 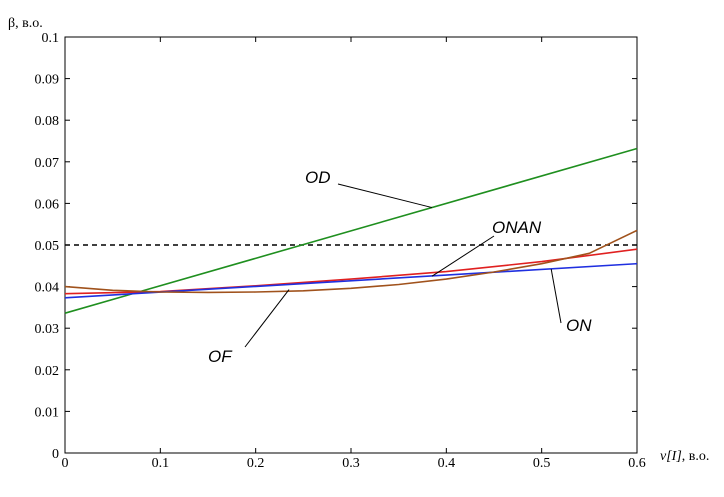 What do you see at coordinates (47, 163) in the screenshot?
I see `y-tick-label: 0.07` at bounding box center [47, 163].